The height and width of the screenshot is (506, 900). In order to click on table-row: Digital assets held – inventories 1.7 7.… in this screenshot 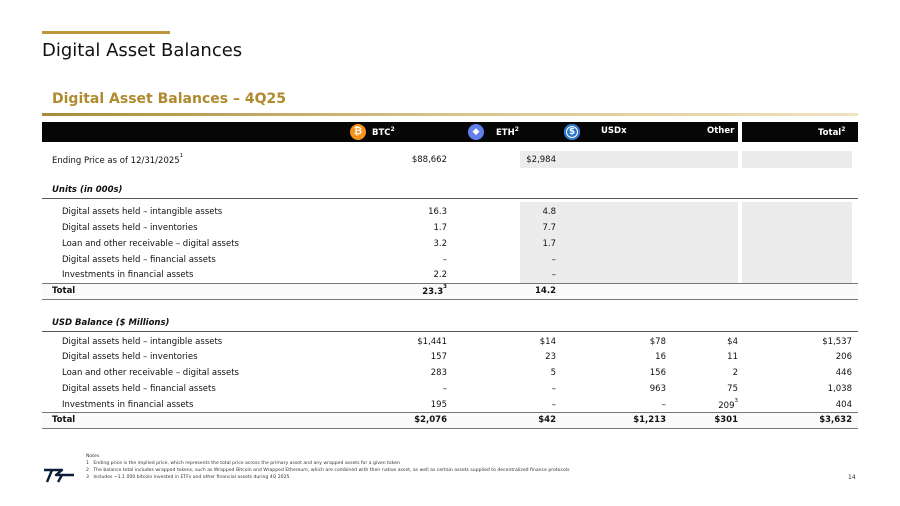, I will do `click(309, 228)`.